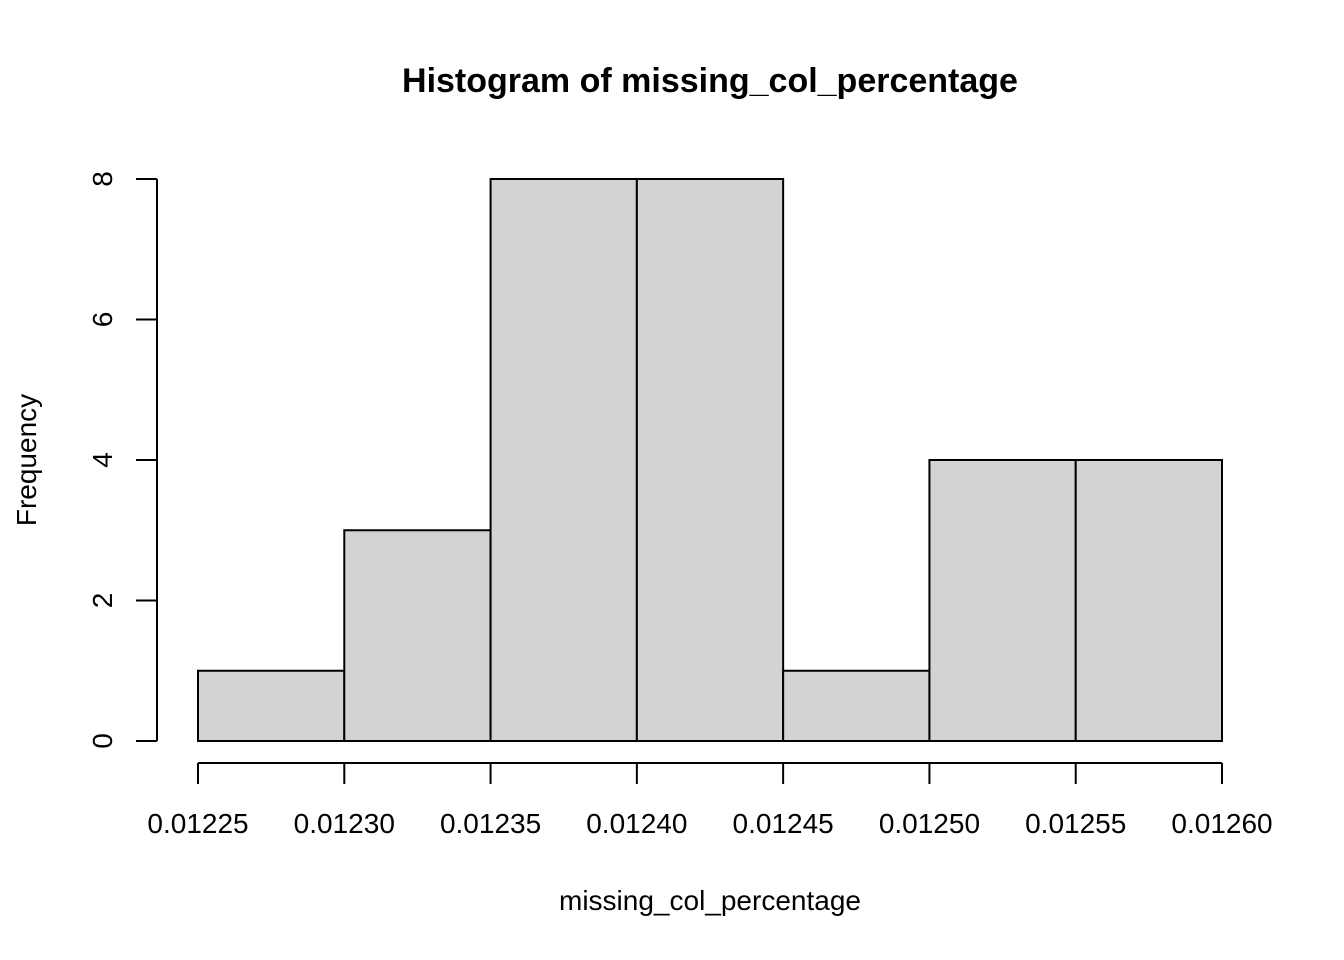  Describe the element at coordinates (102, 320) in the screenshot. I see `y-tick-label: 6` at that location.